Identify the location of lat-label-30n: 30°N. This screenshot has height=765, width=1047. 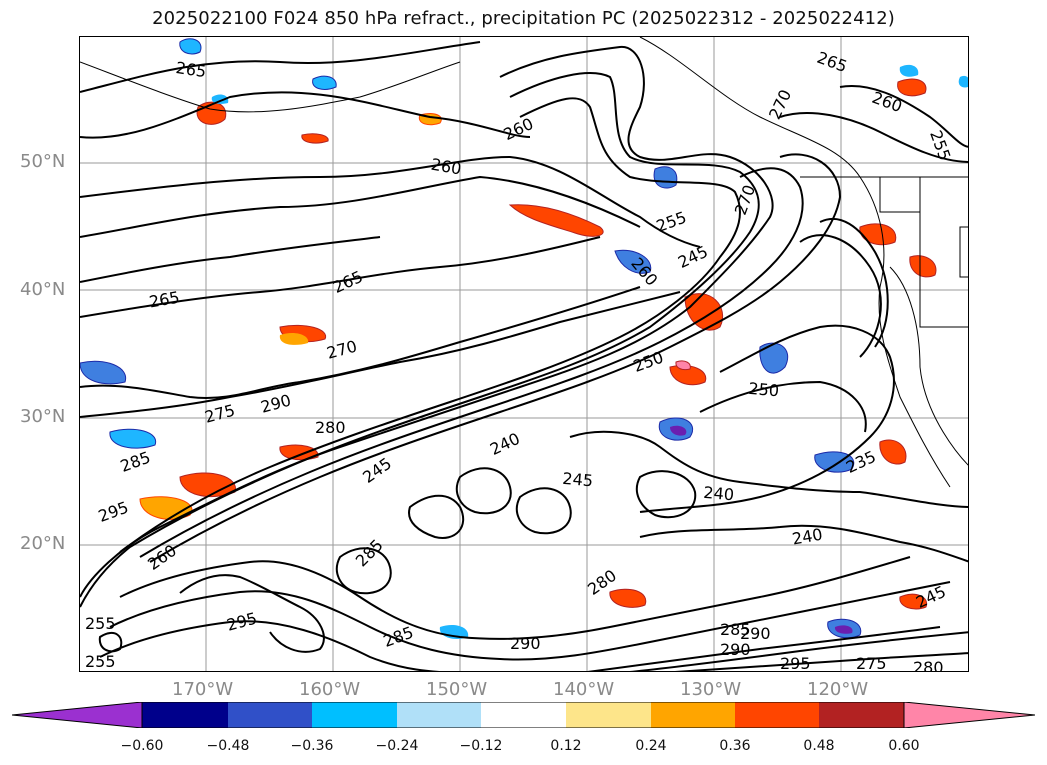
(43, 416).